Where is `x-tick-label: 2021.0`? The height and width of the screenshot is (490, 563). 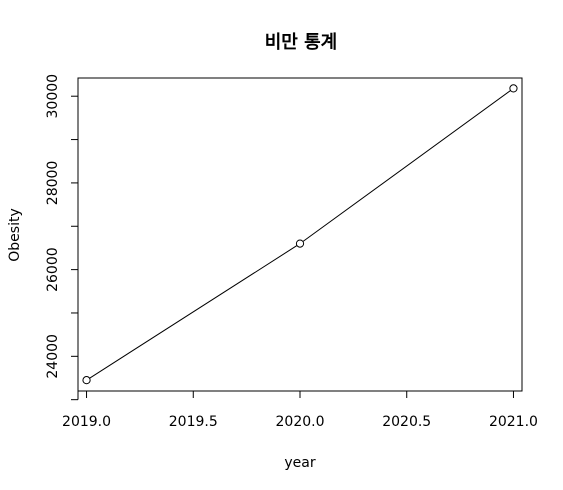
x-tick-label: 2021.0 is located at coordinates (513, 422).